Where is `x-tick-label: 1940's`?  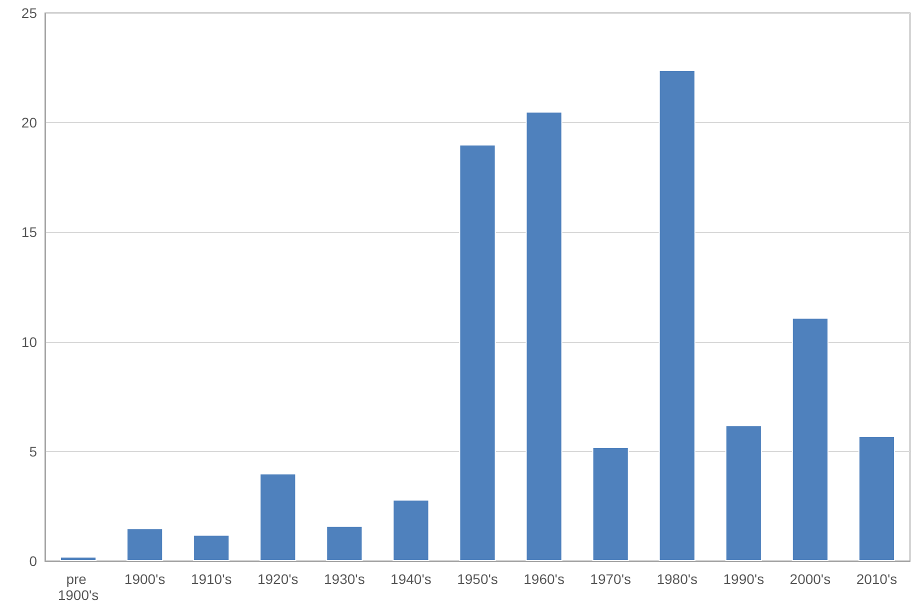 x-tick-label: 1940's is located at coordinates (411, 579).